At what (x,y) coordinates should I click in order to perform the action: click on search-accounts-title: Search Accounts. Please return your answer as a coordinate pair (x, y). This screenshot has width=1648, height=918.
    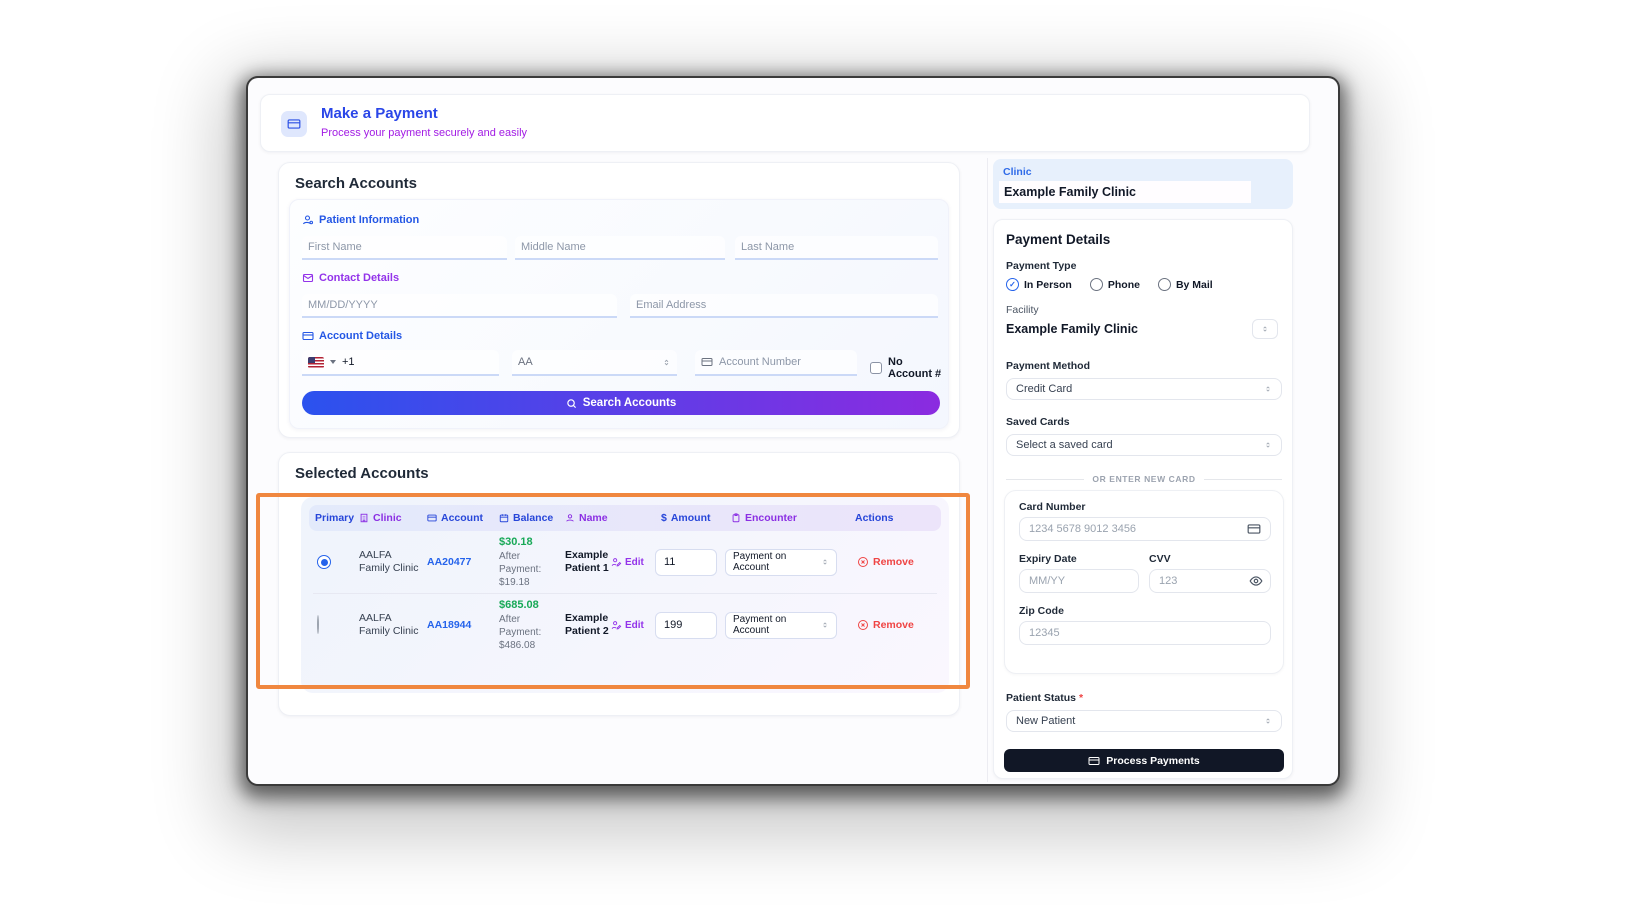
    Looking at the image, I should click on (356, 183).